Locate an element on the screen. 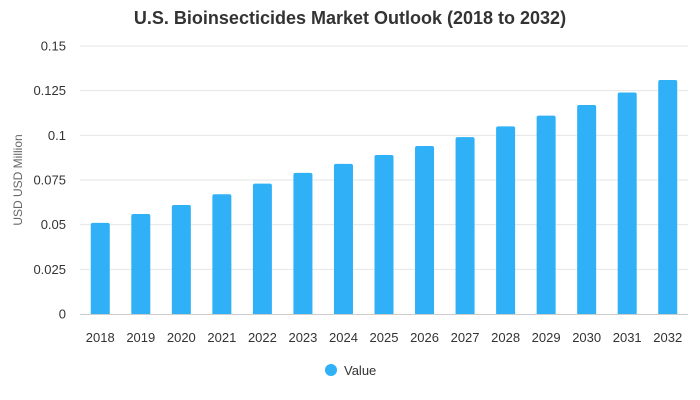 The image size is (700, 400). bar-2023 is located at coordinates (303, 243).